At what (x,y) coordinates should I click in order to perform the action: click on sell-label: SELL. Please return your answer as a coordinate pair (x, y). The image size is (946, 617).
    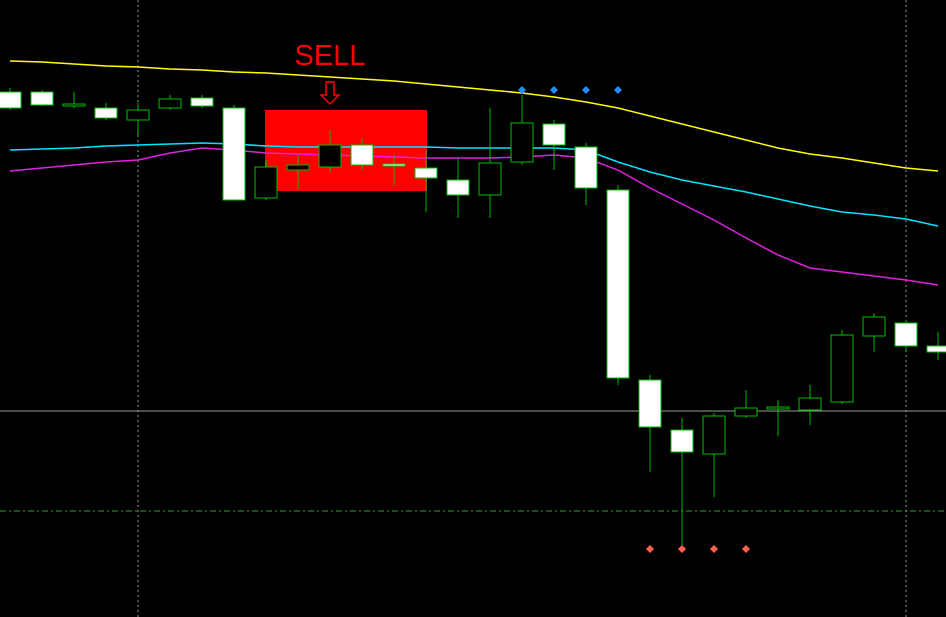
    Looking at the image, I should click on (330, 56).